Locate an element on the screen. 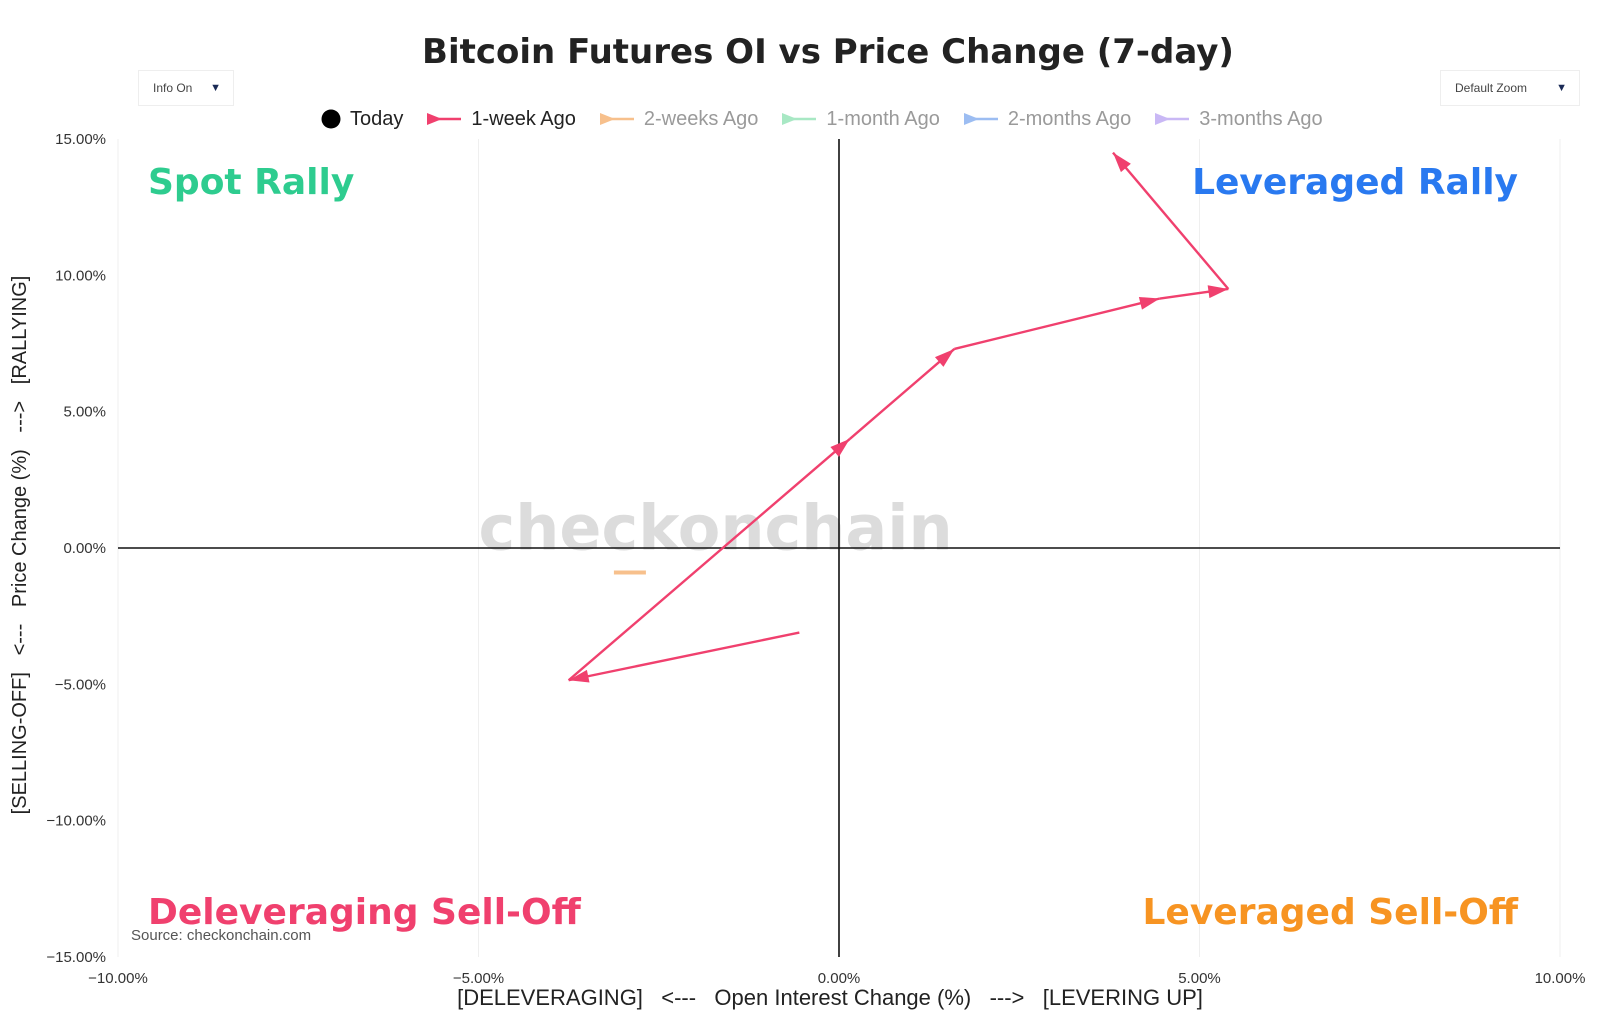 The image size is (1600, 1016). y-tick-label: 10.00% is located at coordinates (80, 275).